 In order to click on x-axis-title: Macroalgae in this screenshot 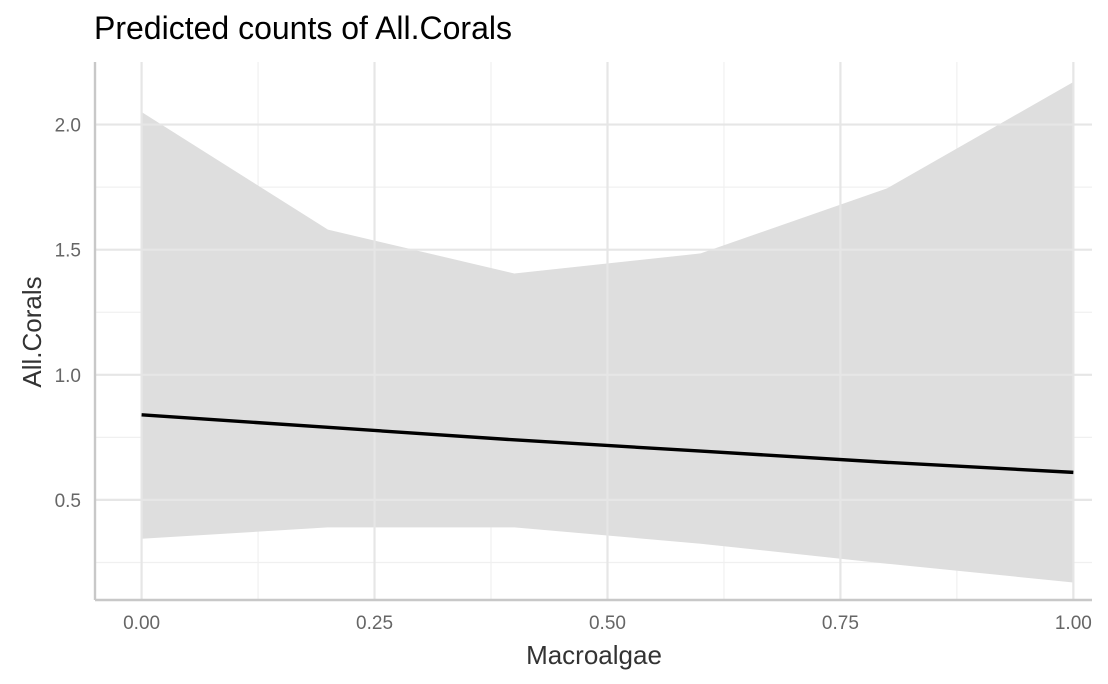, I will do `click(594, 655)`.